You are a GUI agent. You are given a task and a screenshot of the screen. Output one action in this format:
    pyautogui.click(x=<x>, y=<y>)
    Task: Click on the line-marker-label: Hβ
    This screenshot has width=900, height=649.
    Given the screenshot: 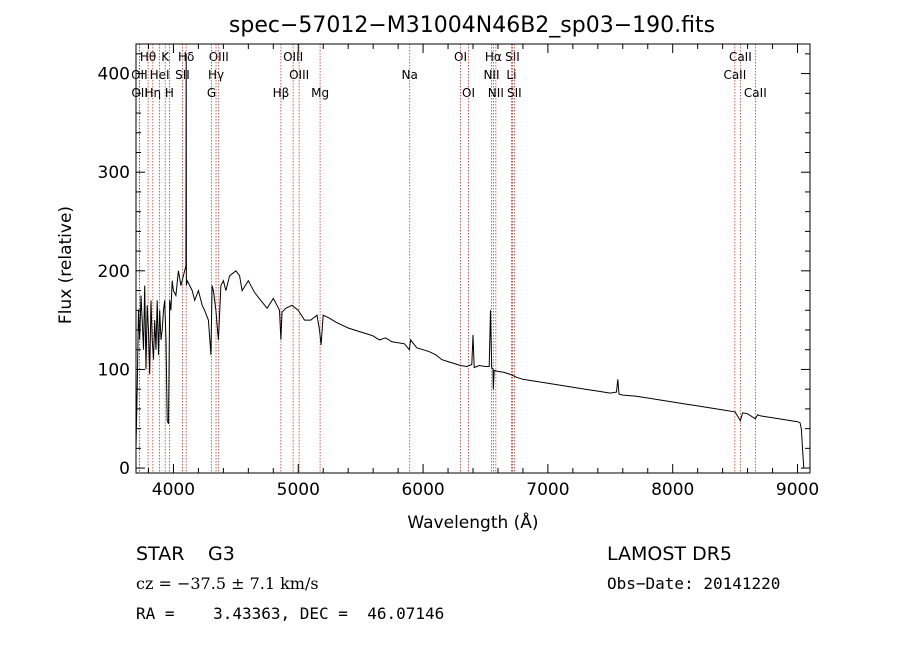 What is the action you would take?
    pyautogui.click(x=281, y=93)
    